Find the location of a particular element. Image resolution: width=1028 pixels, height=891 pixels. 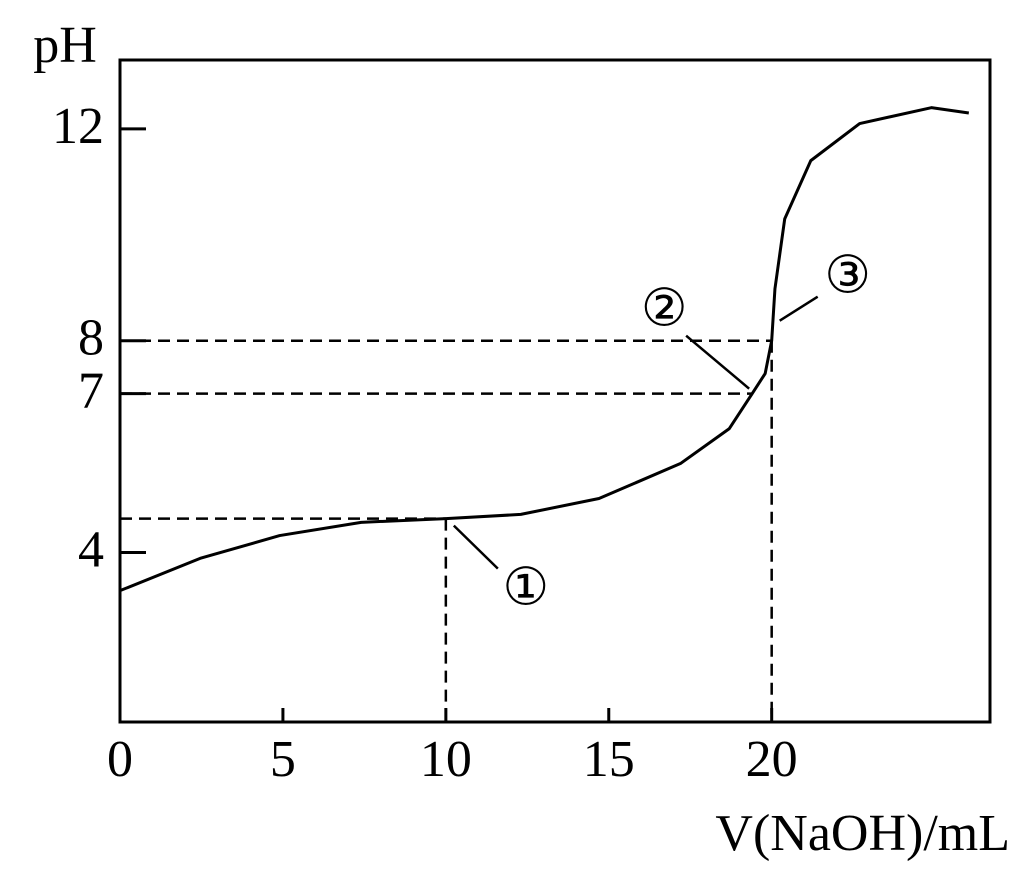

y-tick-label: 4 is located at coordinates (91, 549).